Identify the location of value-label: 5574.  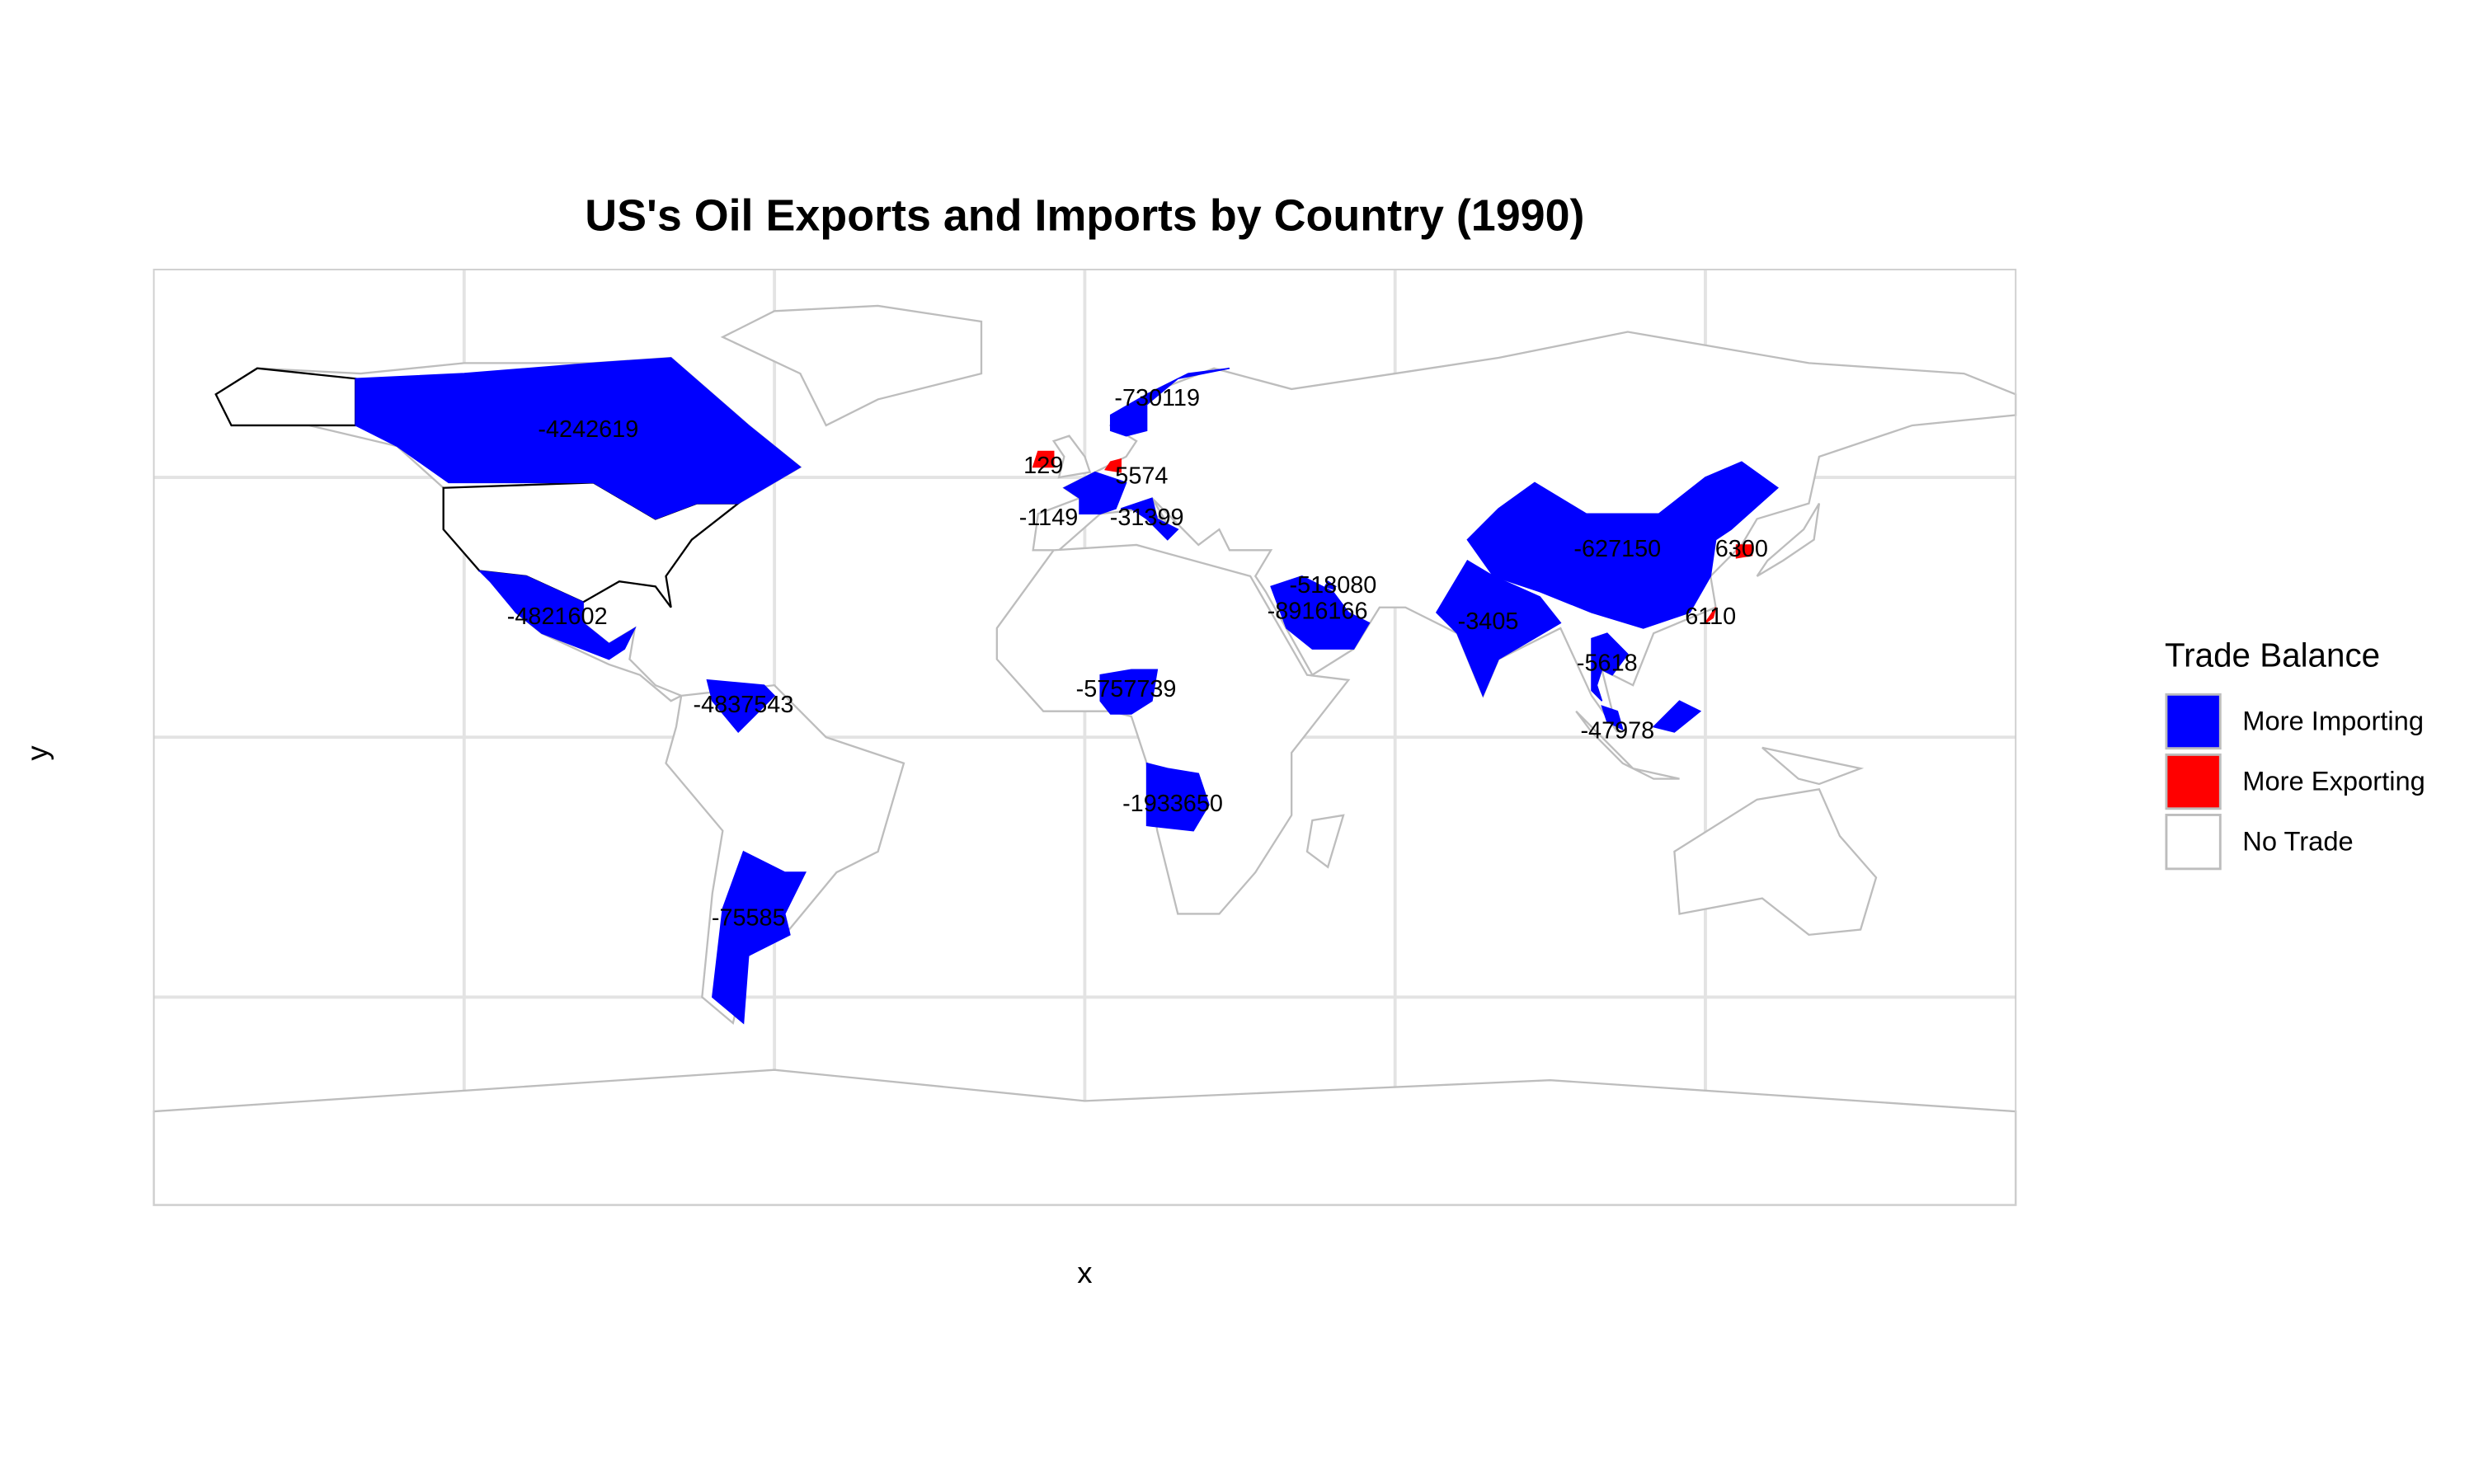
(1141, 477).